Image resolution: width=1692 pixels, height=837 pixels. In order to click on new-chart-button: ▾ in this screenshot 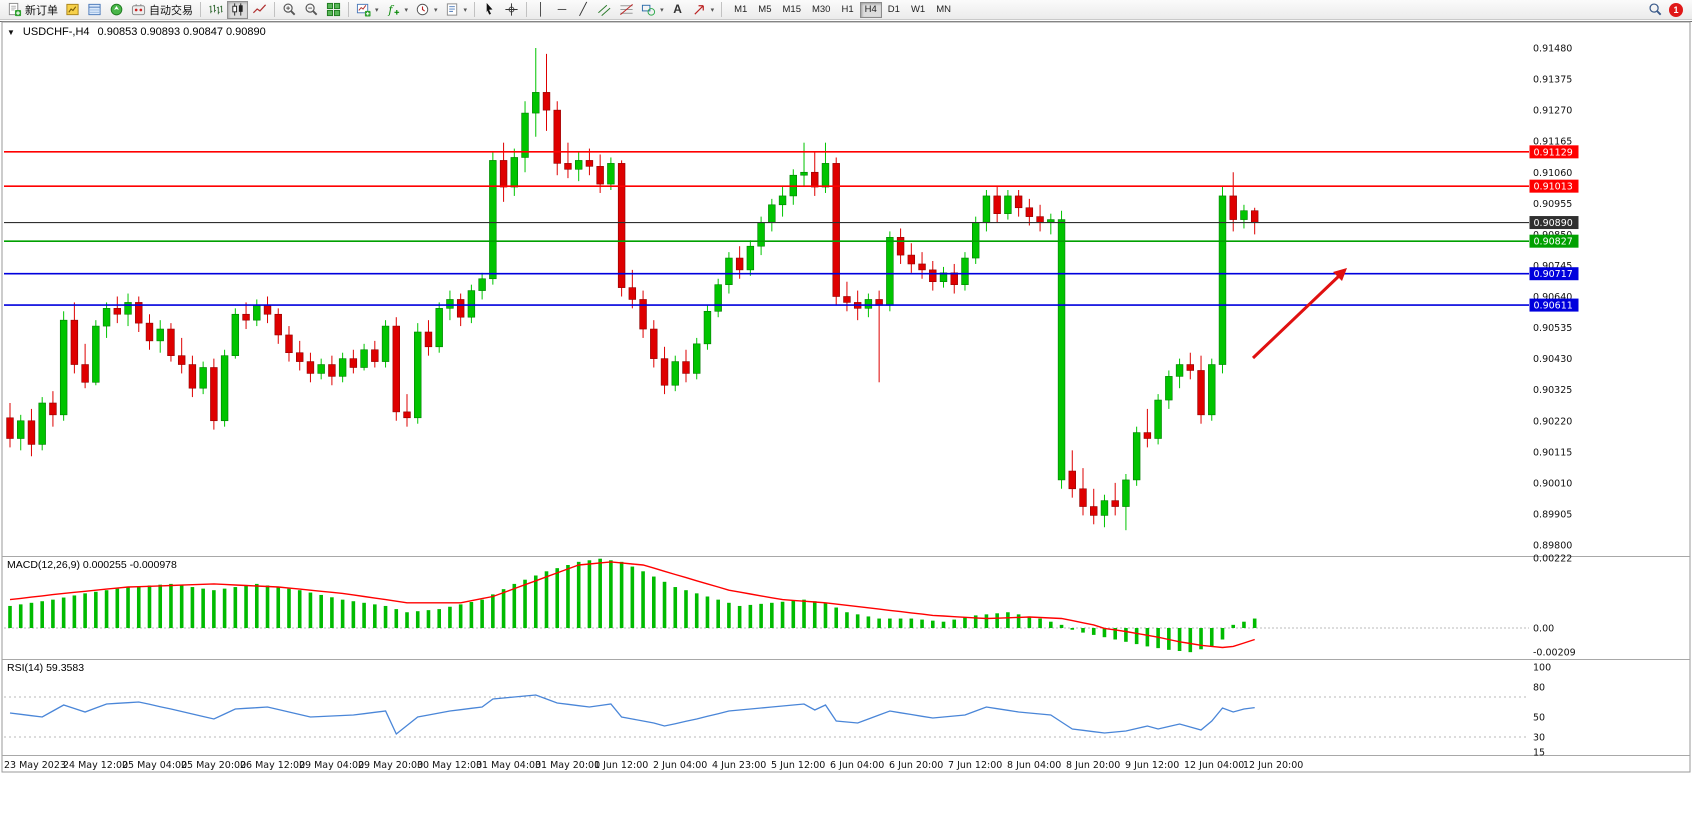, I will do `click(367, 10)`.